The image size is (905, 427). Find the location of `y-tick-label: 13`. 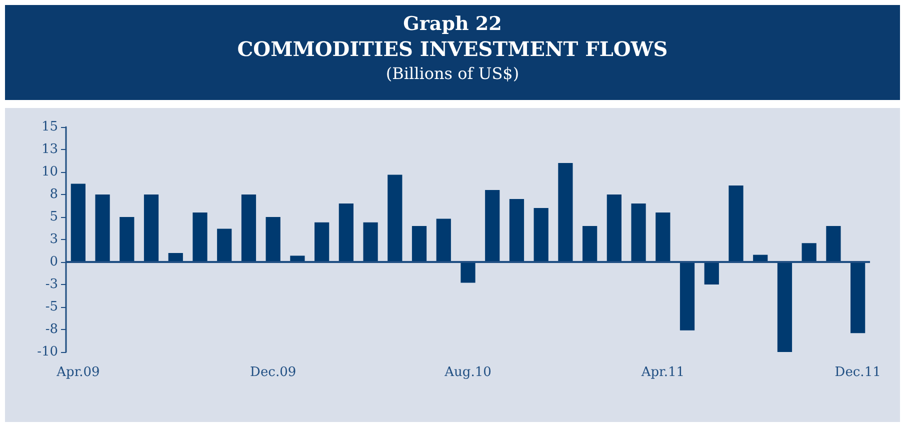

y-tick-label: 13 is located at coordinates (49, 149).